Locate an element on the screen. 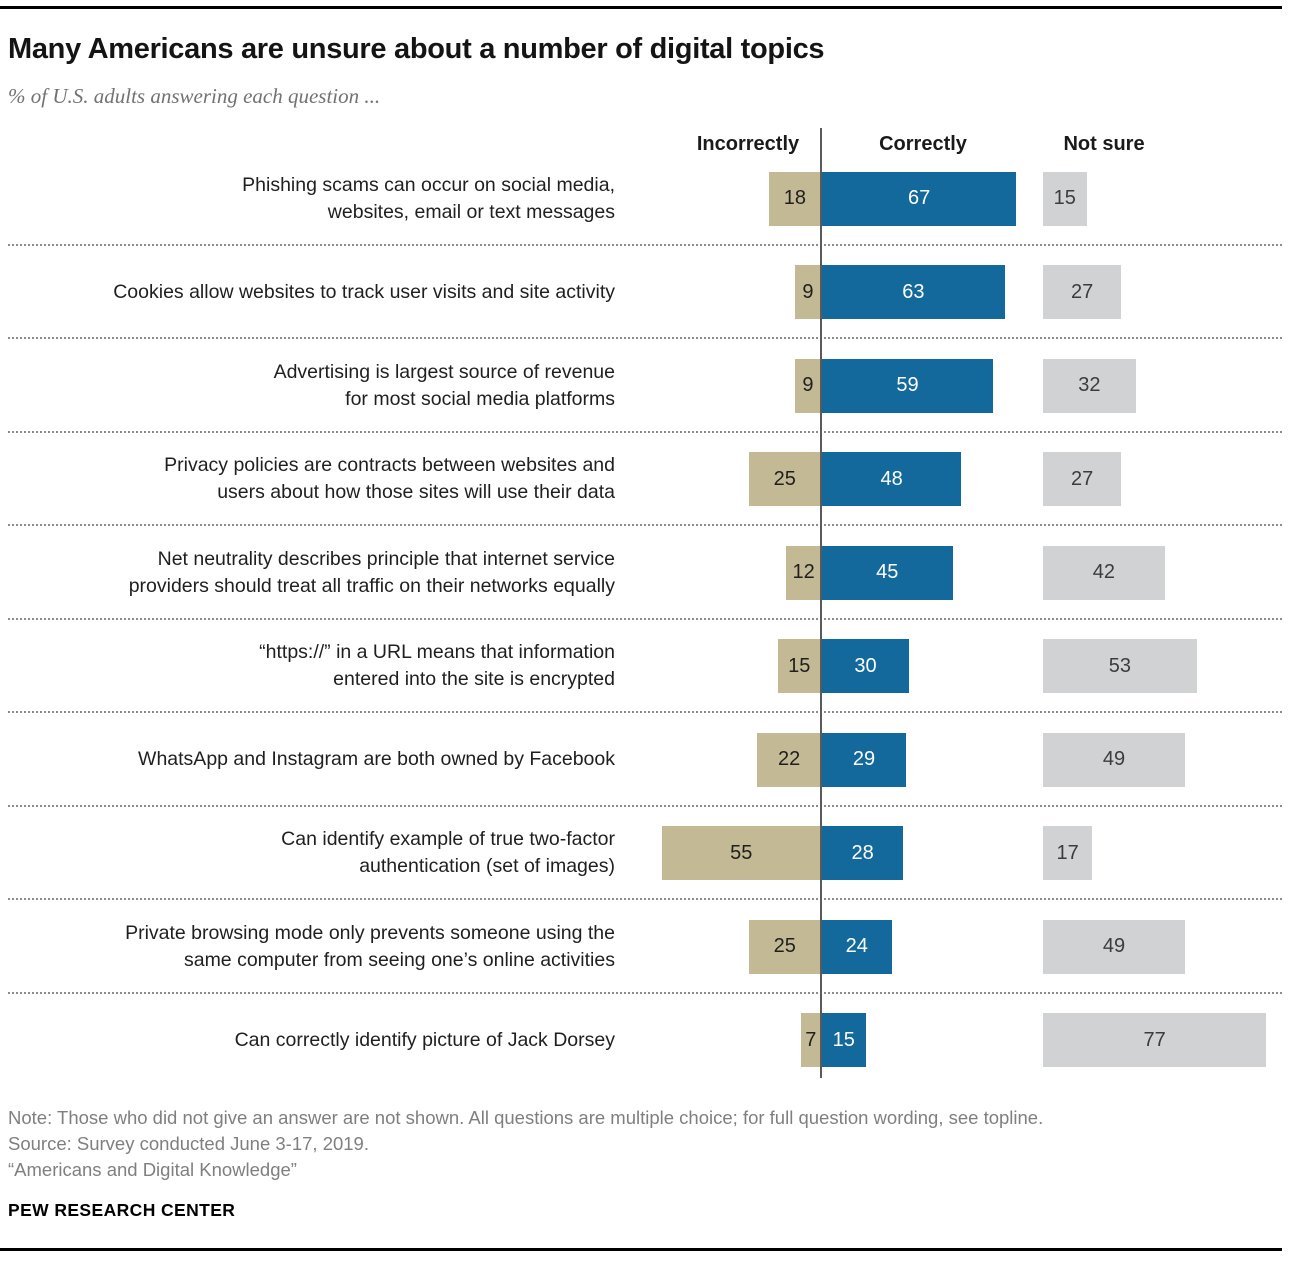  bar-incorrectly: 18 is located at coordinates (794, 198).